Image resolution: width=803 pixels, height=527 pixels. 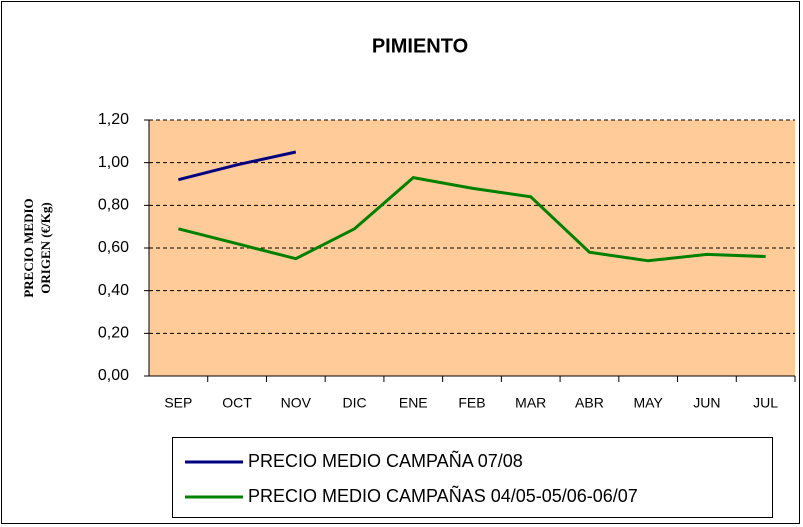 What do you see at coordinates (471, 403) in the screenshot?
I see `x-tick-label: FEB` at bounding box center [471, 403].